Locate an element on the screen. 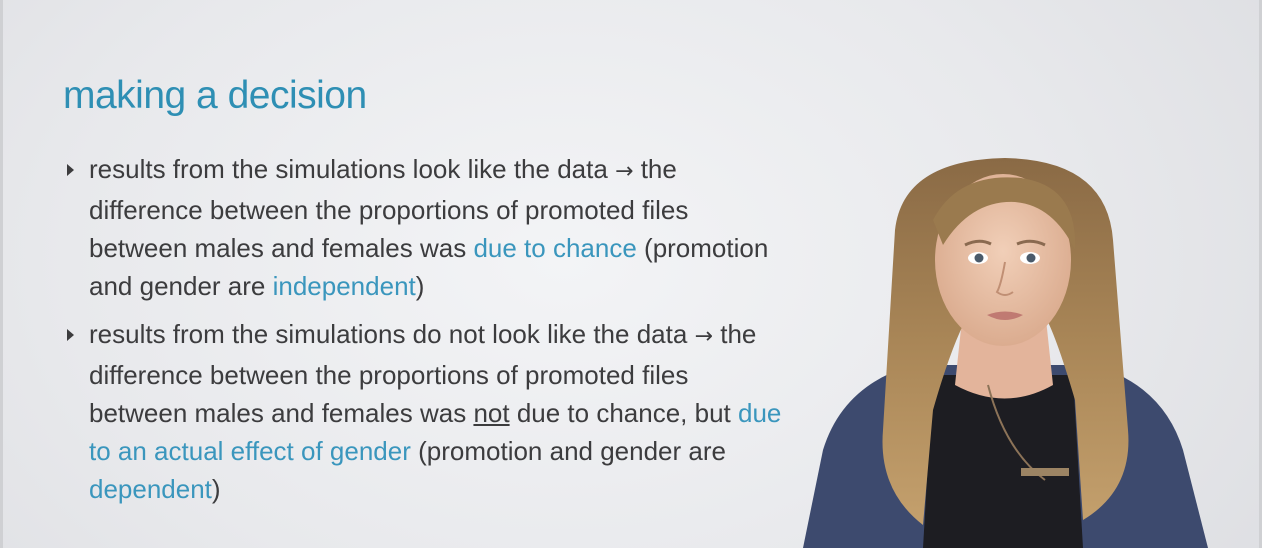 Image resolution: width=1262 pixels, height=548 pixels. bullet-1-text-3: (promotion and gender are is located at coordinates (429, 267).